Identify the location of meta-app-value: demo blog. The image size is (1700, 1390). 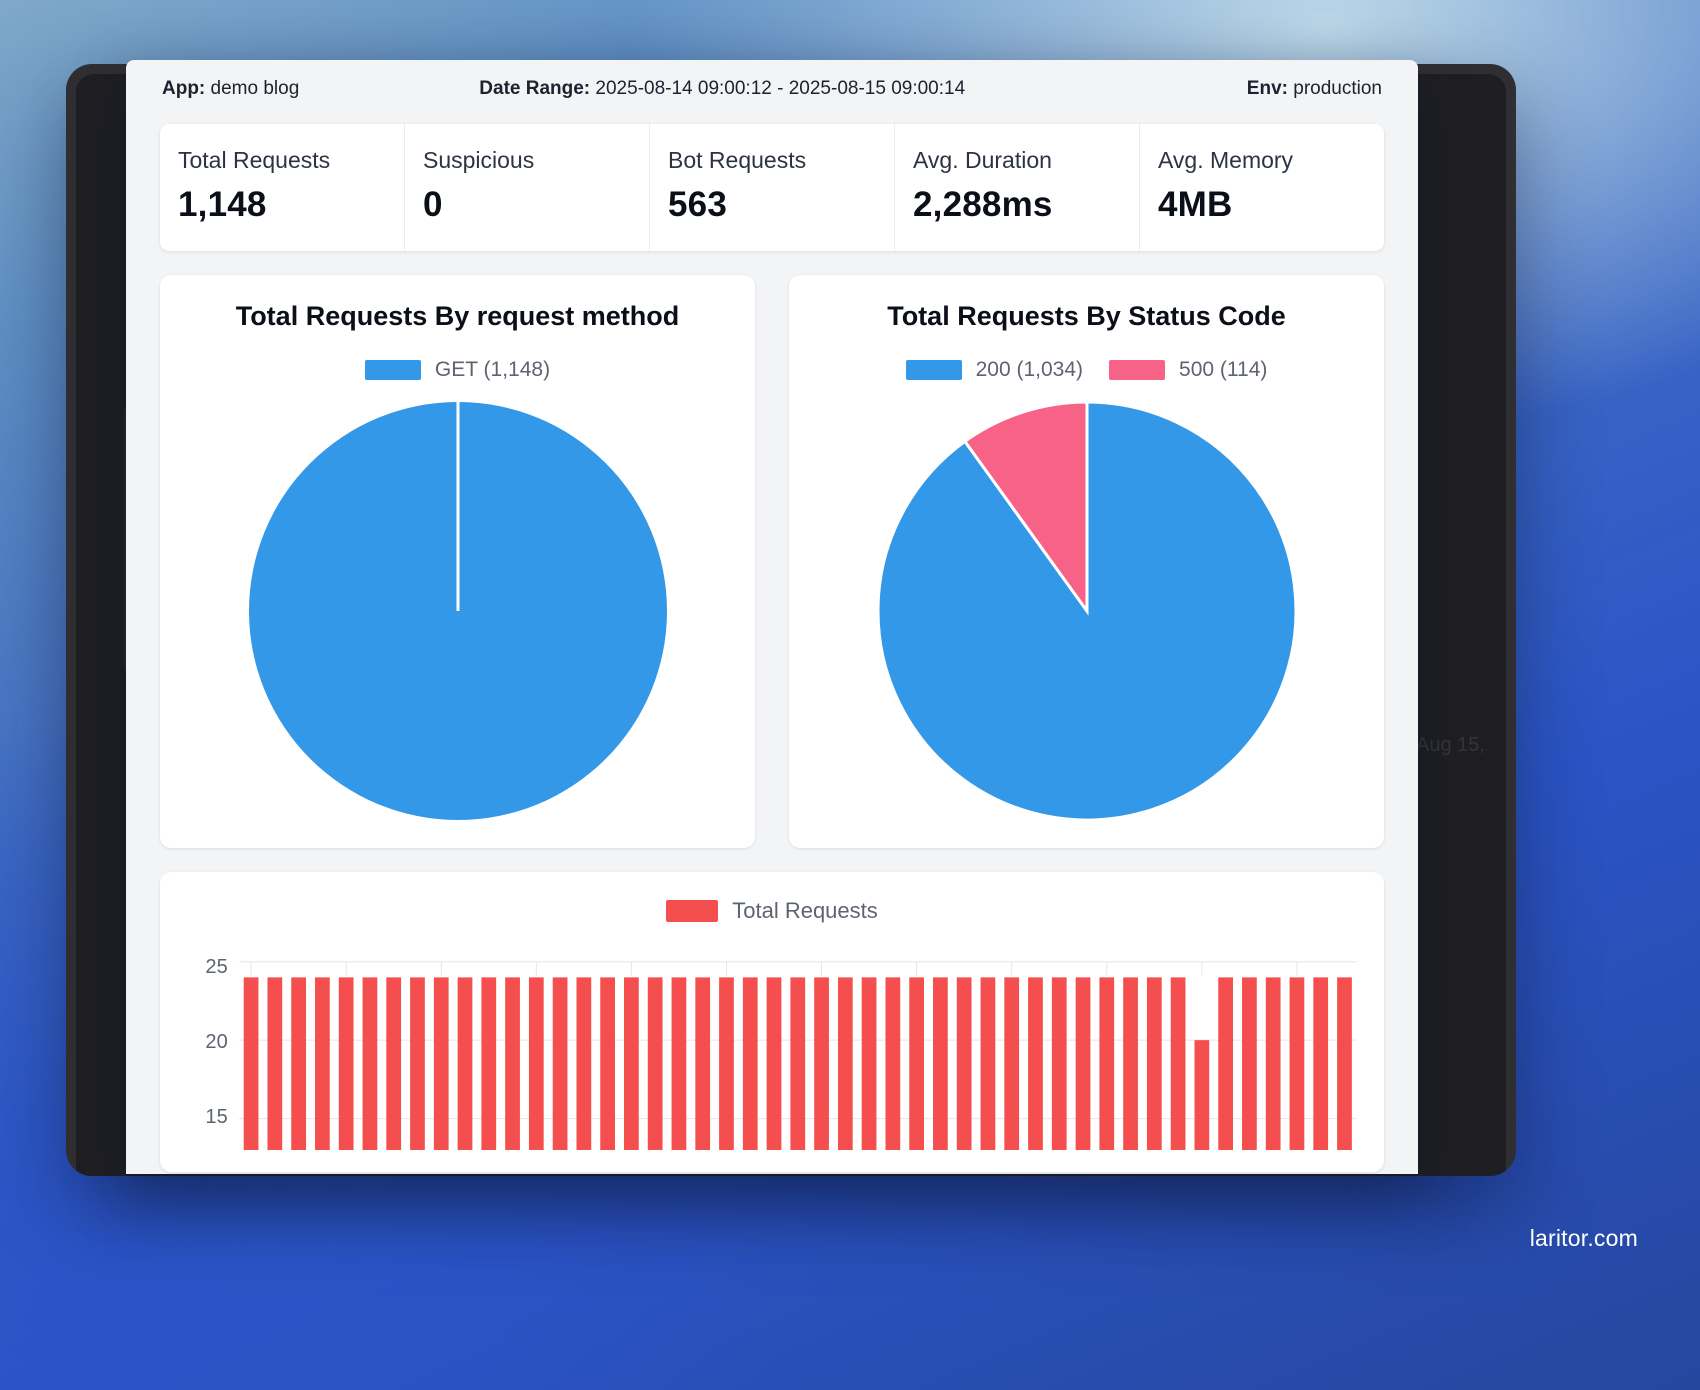
(255, 88).